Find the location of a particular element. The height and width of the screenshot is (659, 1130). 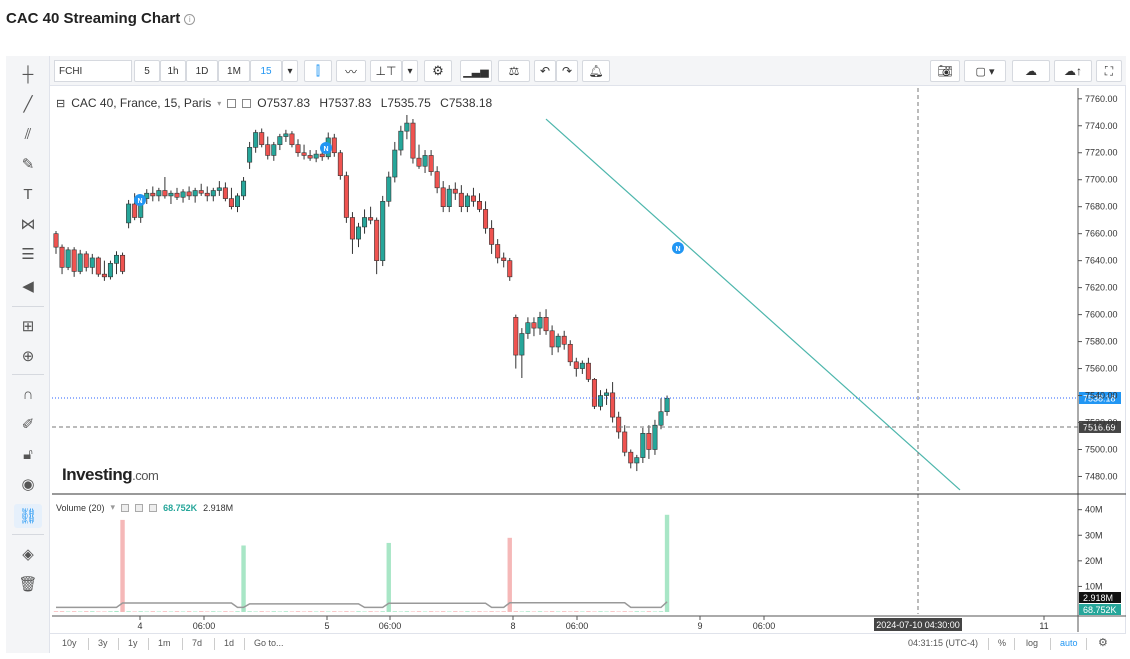

crosshair-price-badge is located at coordinates (1100, 426).